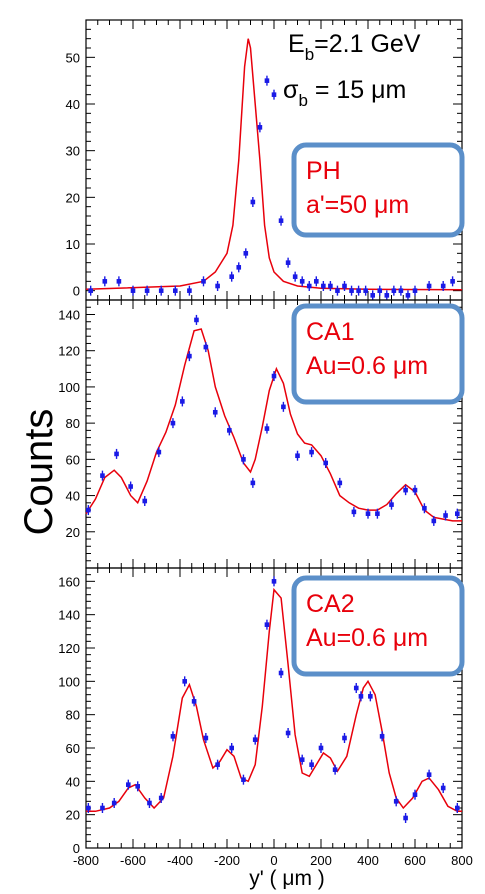 This screenshot has height=894, width=485. Describe the element at coordinates (86, 860) in the screenshot. I see `x-tick-label: -800` at that location.